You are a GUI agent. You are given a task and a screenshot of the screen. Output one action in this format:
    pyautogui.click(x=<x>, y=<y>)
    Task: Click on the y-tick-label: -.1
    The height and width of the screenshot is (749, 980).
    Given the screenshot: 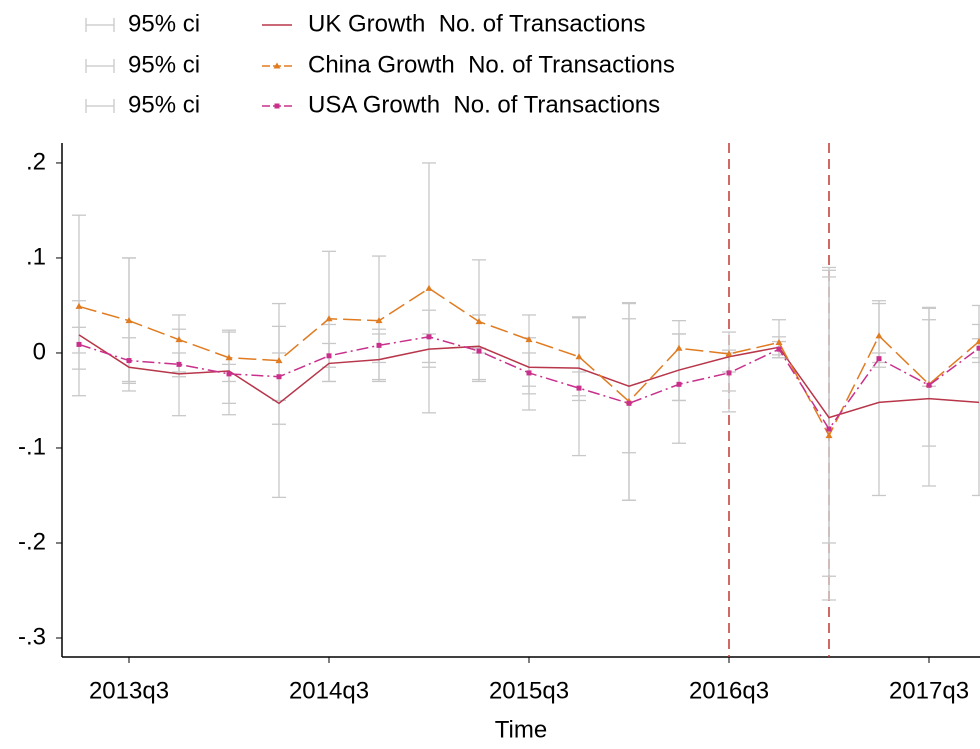 What is the action you would take?
    pyautogui.click(x=32, y=446)
    